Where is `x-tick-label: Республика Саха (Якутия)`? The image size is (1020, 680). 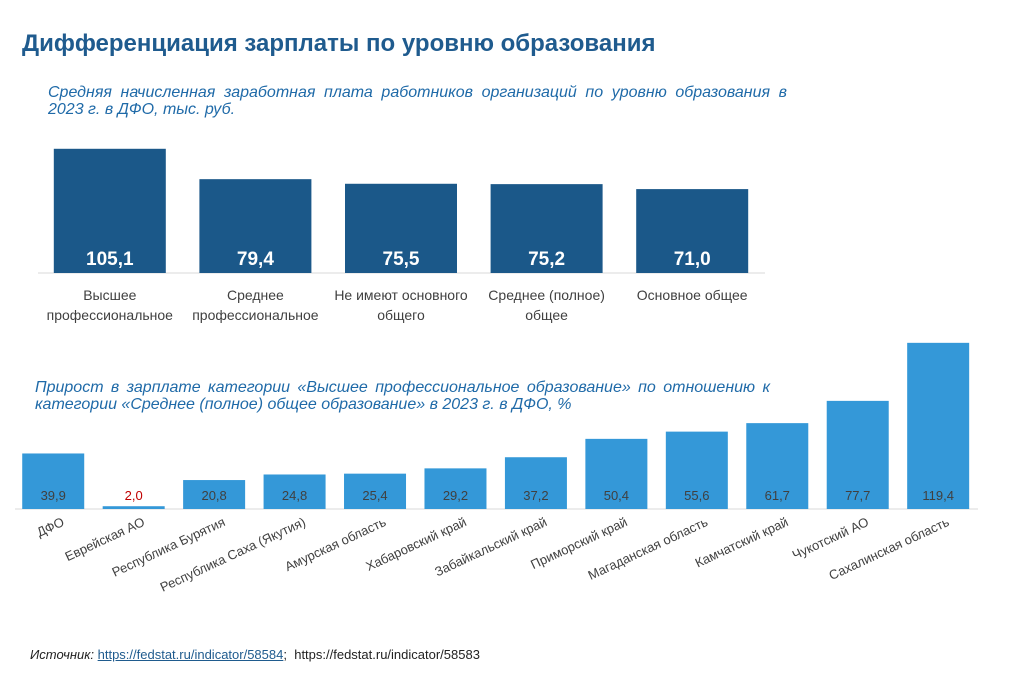 x-tick-label: Республика Саха (Якутия) is located at coordinates (233, 554).